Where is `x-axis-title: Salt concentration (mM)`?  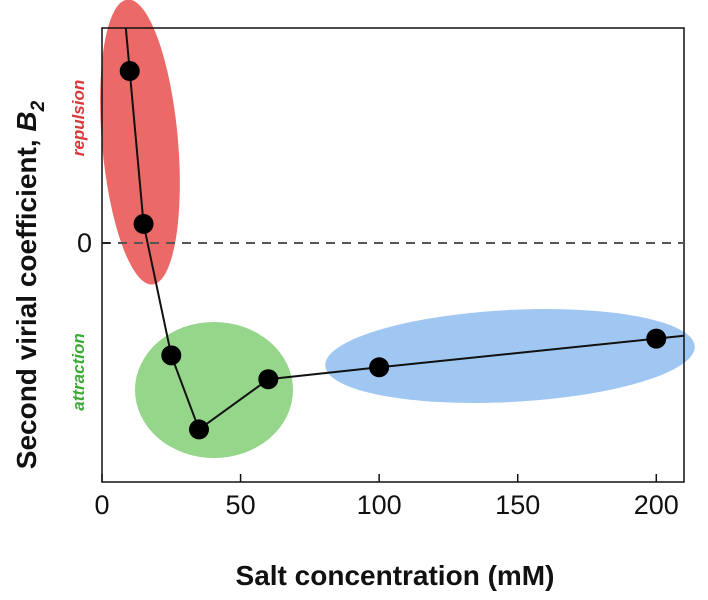 x-axis-title: Salt concentration (mM) is located at coordinates (395, 575).